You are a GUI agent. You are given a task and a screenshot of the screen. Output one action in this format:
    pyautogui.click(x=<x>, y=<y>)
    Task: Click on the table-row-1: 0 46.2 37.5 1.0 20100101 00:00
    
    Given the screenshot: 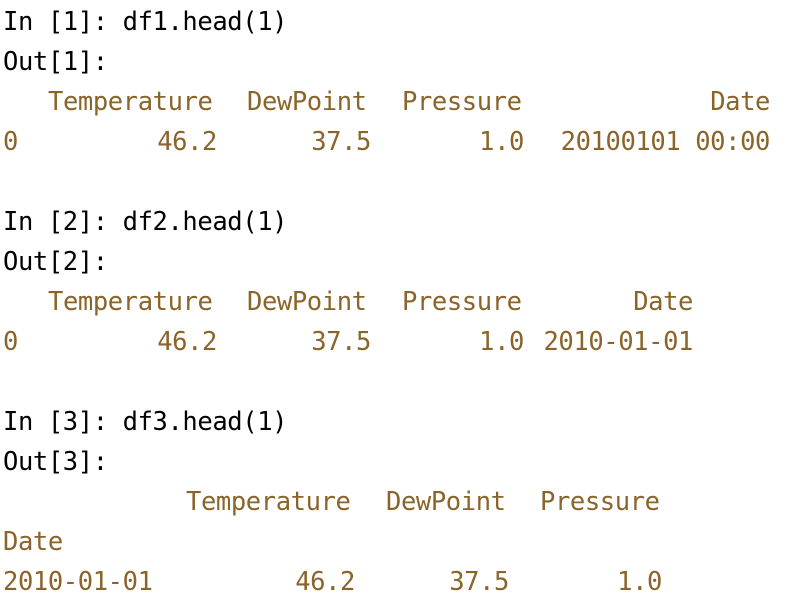 What is the action you would take?
    pyautogui.click(x=394, y=142)
    